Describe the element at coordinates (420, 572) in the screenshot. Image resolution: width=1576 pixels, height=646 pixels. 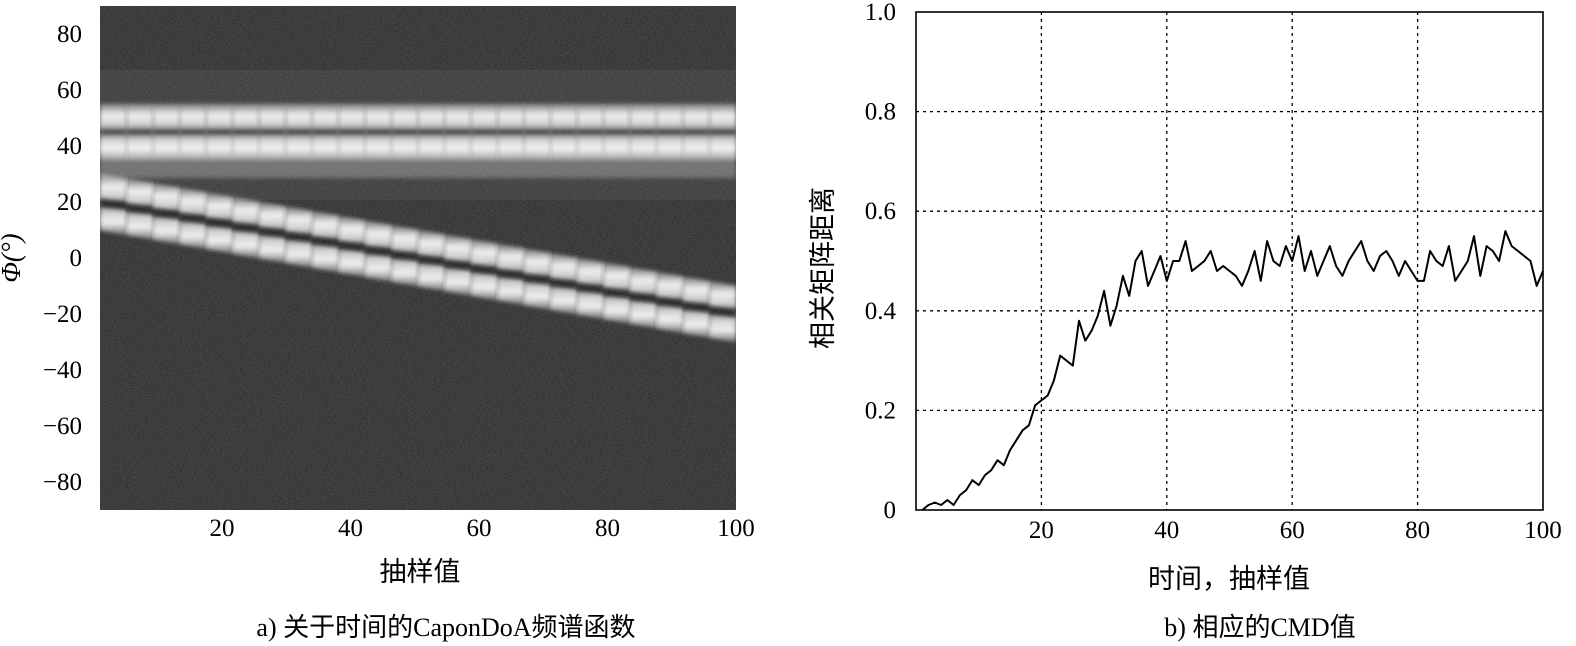
I see `heatmap-x-axis-title: 抽样值` at that location.